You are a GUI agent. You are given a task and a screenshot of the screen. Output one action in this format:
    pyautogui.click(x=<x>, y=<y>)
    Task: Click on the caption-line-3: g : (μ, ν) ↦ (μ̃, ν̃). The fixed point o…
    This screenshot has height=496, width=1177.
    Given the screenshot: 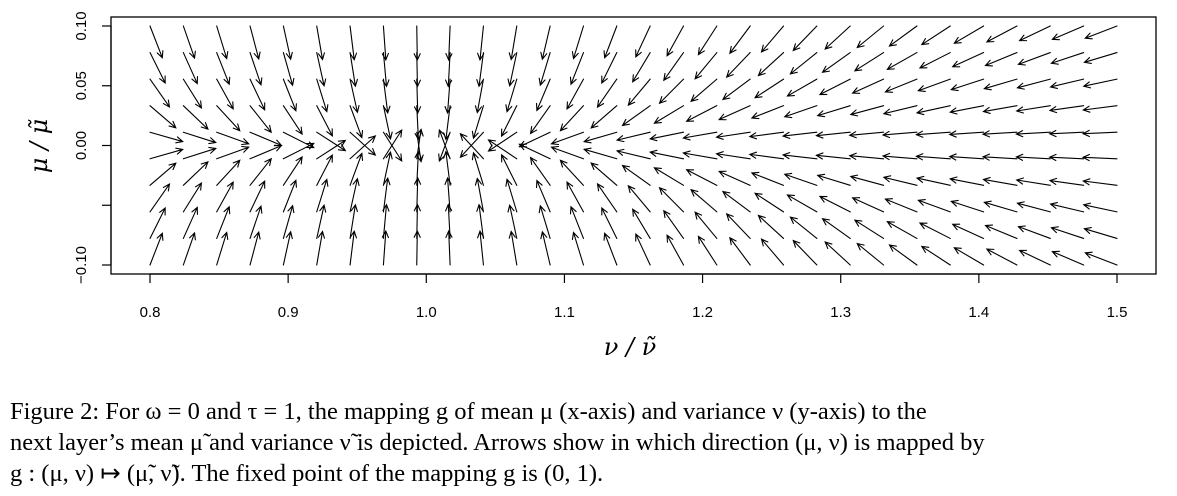 What is the action you would take?
    pyautogui.click(x=307, y=473)
    